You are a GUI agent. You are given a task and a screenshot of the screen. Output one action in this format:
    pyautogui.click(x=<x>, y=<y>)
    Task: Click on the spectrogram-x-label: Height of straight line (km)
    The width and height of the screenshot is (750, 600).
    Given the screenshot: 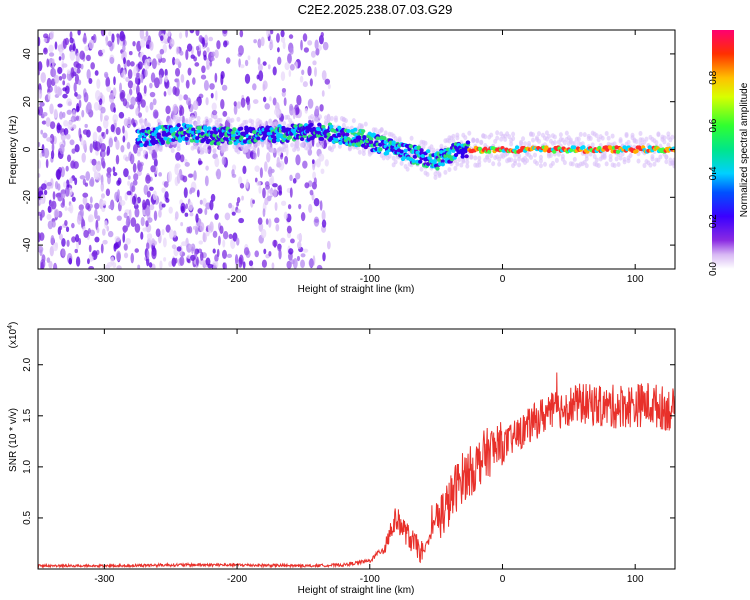 What is the action you would take?
    pyautogui.click(x=356, y=289)
    